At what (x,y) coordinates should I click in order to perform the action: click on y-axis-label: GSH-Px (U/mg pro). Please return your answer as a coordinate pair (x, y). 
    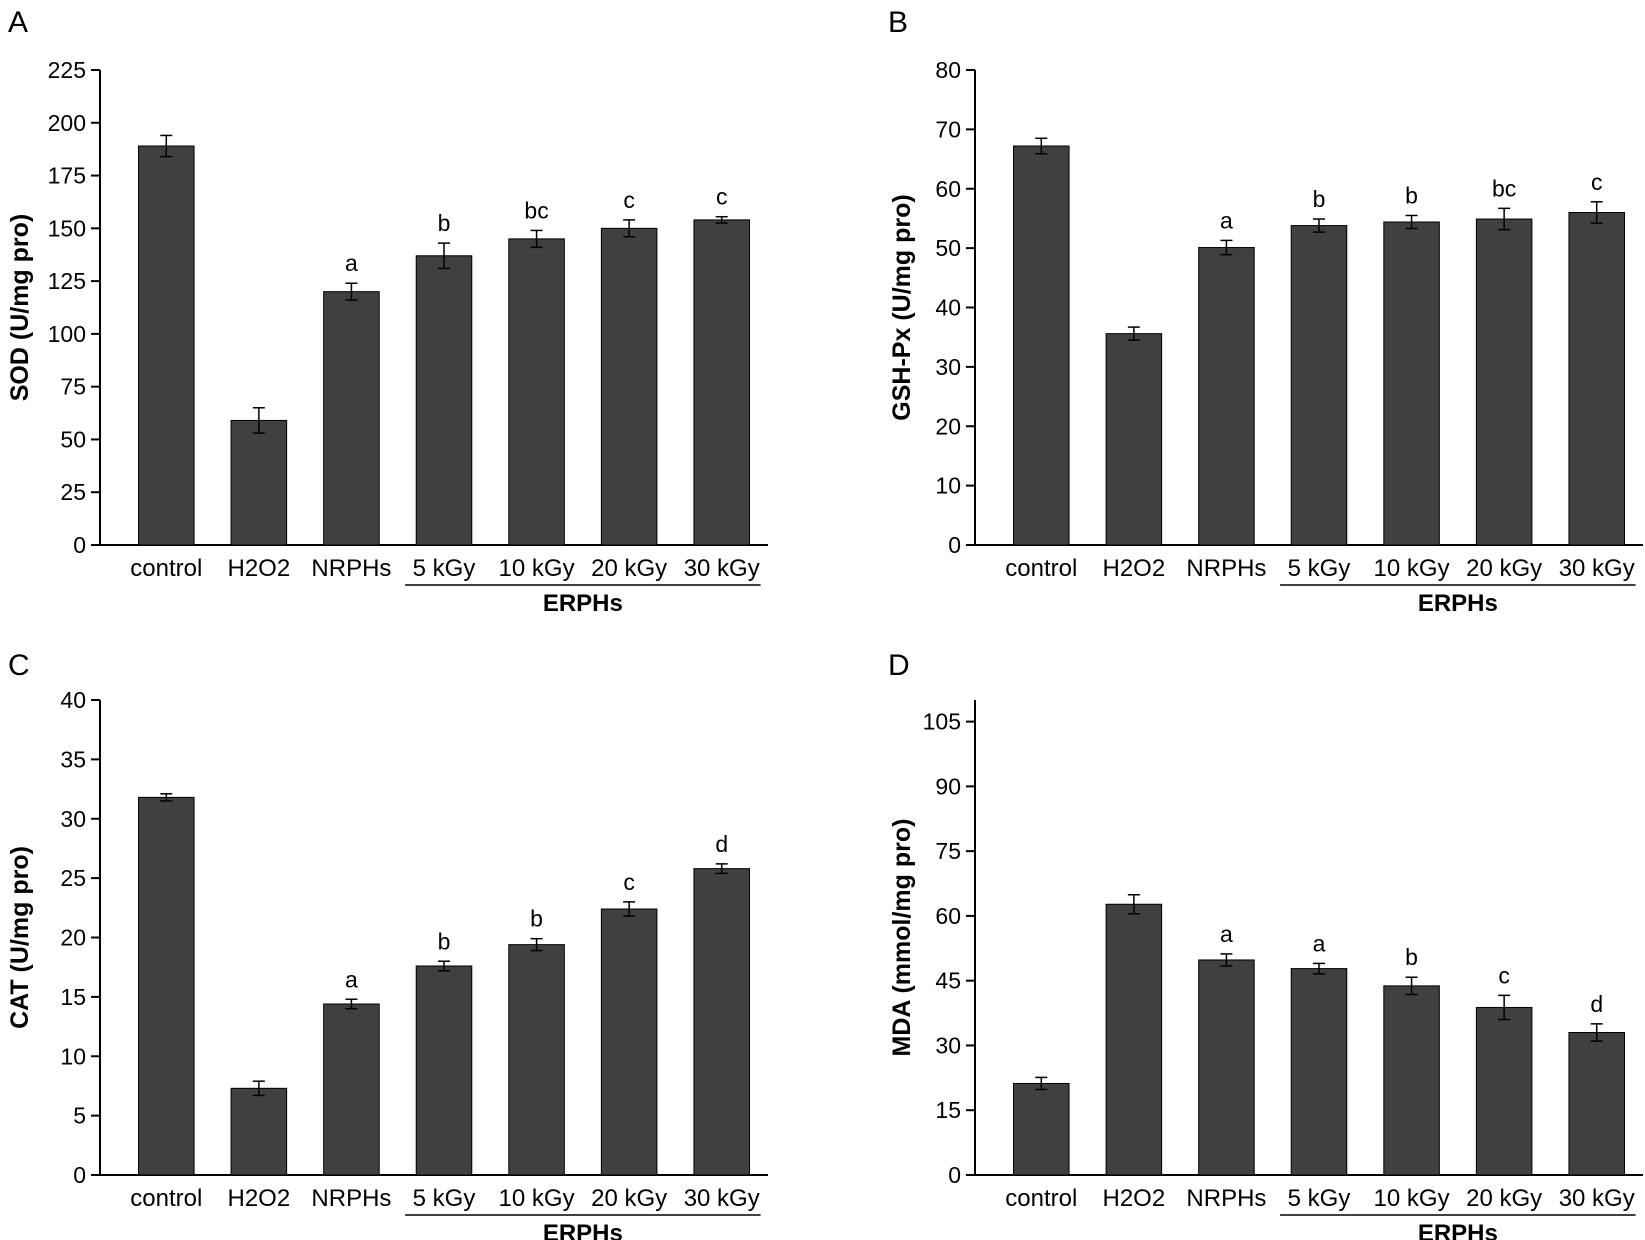
    Looking at the image, I should click on (902, 307).